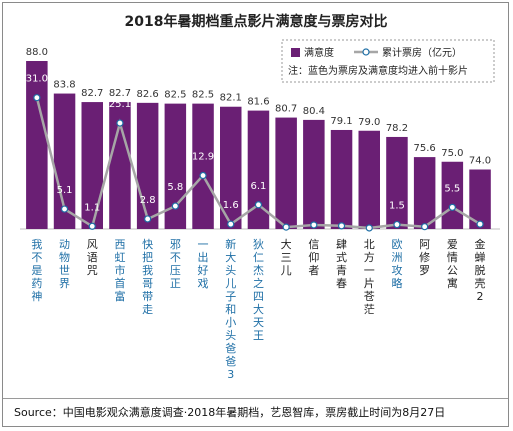 The height and width of the screenshot is (431, 513). Describe the element at coordinates (313, 257) in the screenshot. I see `category-label: 信仰者` at that location.